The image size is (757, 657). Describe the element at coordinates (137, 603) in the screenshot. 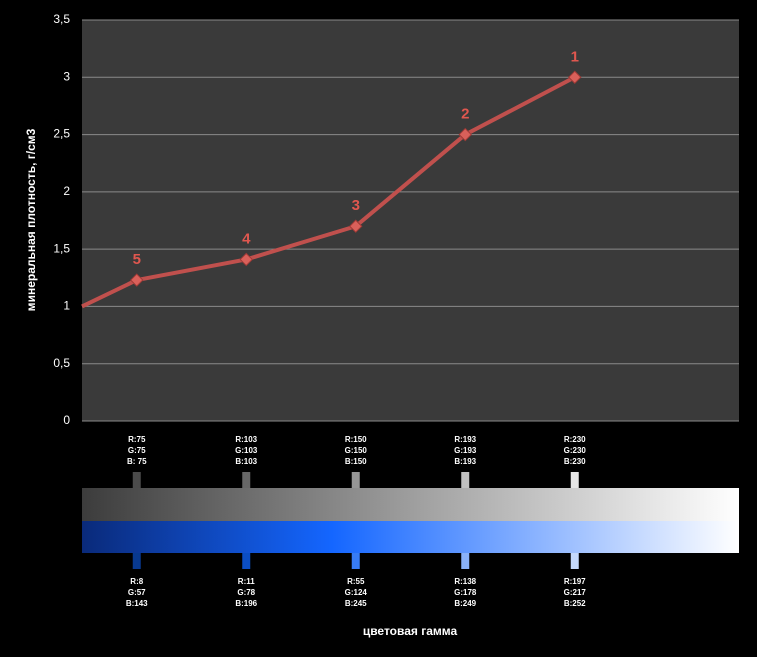

I see `blue-rgb-label: B:143` at that location.